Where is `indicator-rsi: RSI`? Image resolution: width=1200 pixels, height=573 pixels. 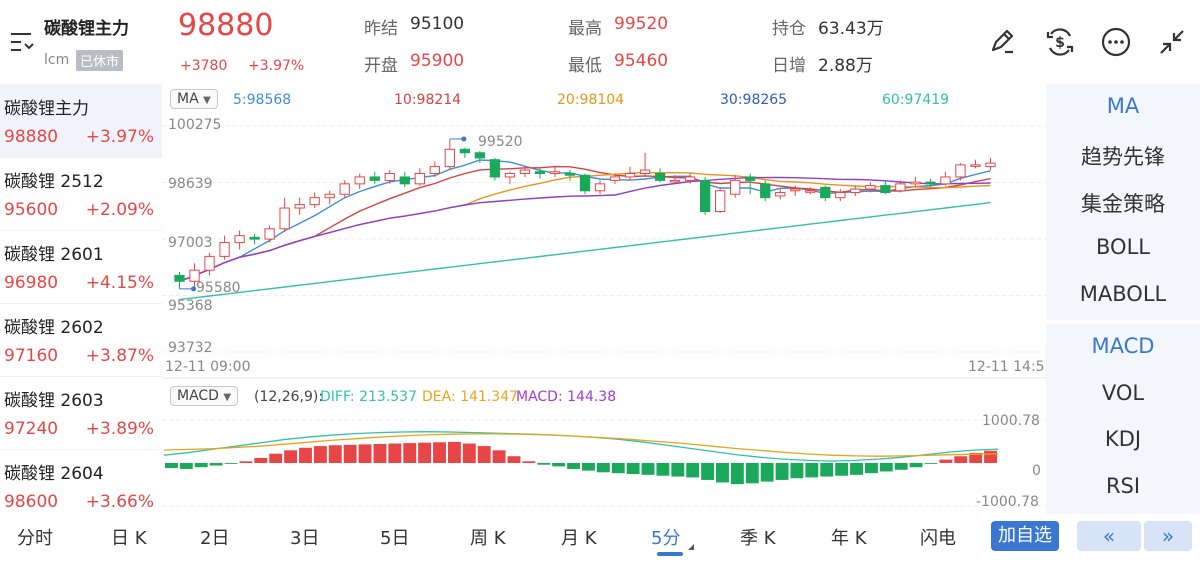
indicator-rsi: RSI is located at coordinates (1123, 486).